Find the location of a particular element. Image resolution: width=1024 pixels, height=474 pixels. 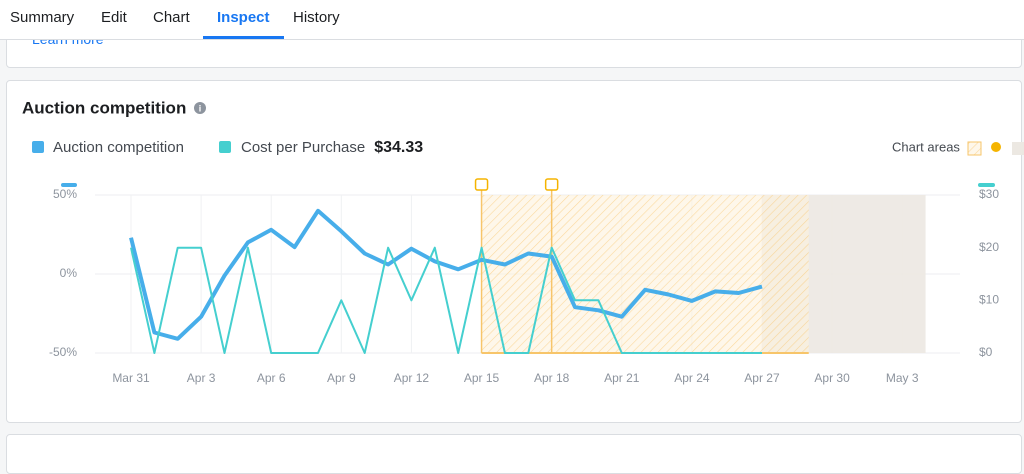

x-tick-label: May 3 is located at coordinates (902, 378).